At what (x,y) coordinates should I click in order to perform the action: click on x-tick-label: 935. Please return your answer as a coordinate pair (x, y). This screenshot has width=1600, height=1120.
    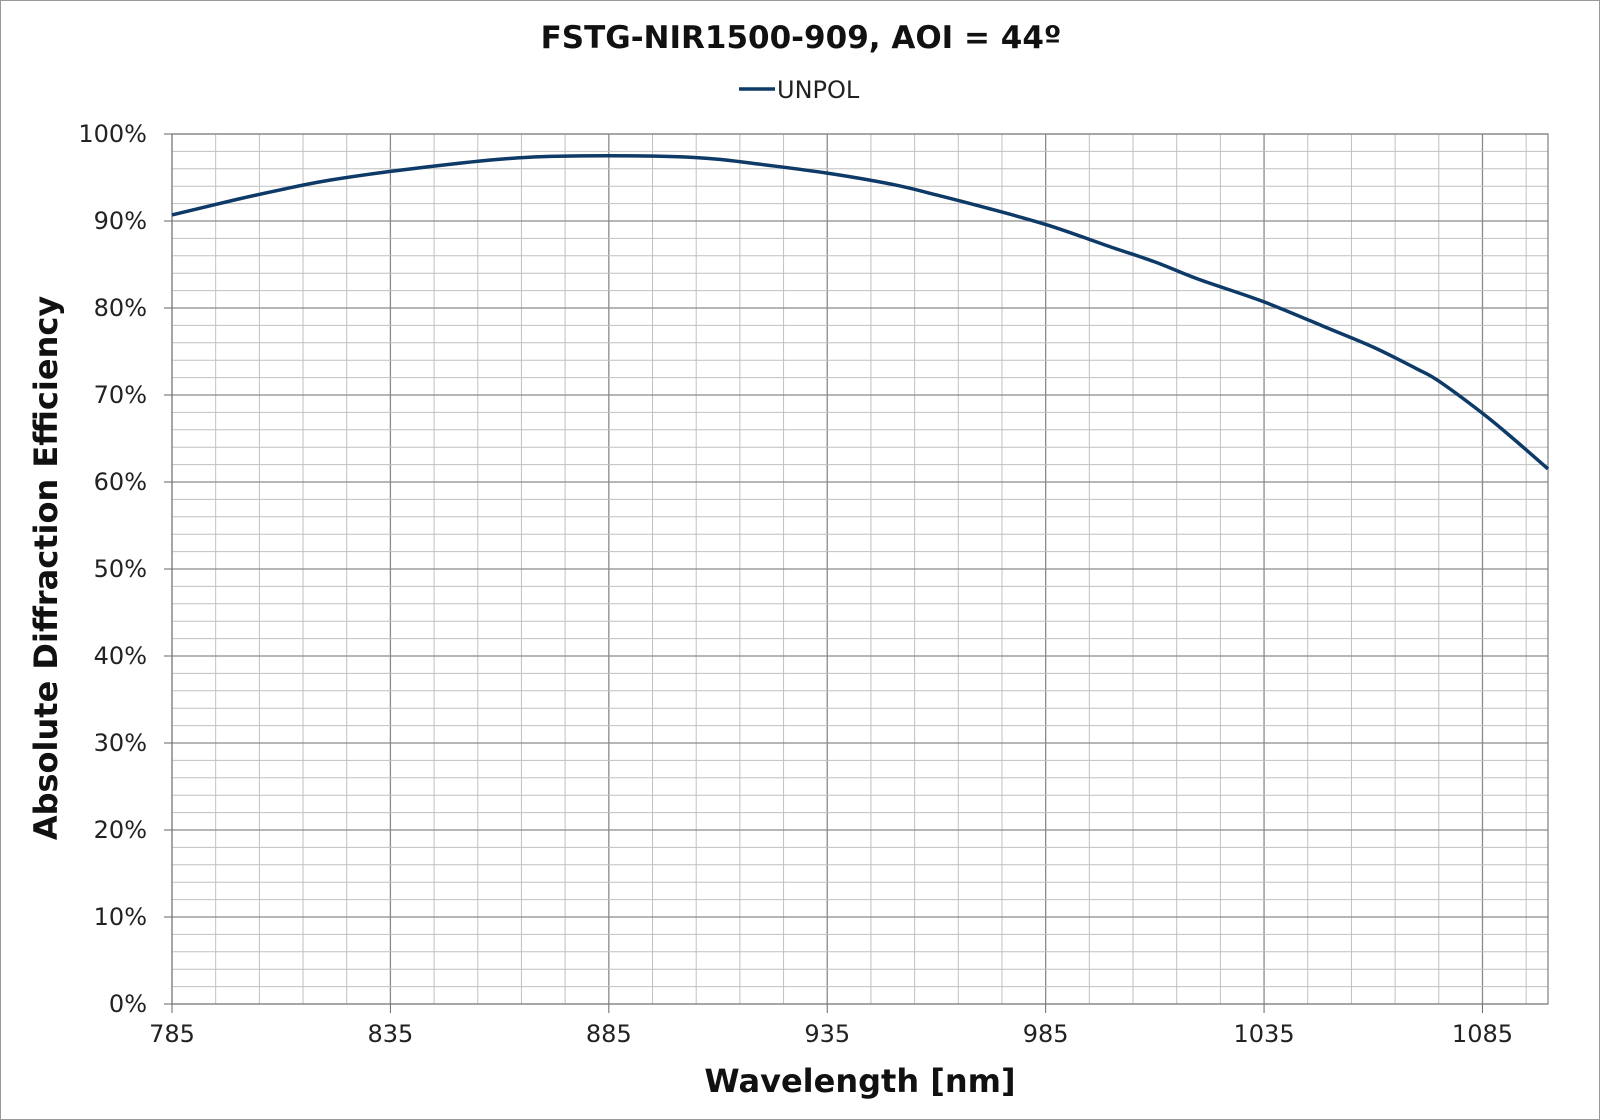
    Looking at the image, I should click on (827, 1034).